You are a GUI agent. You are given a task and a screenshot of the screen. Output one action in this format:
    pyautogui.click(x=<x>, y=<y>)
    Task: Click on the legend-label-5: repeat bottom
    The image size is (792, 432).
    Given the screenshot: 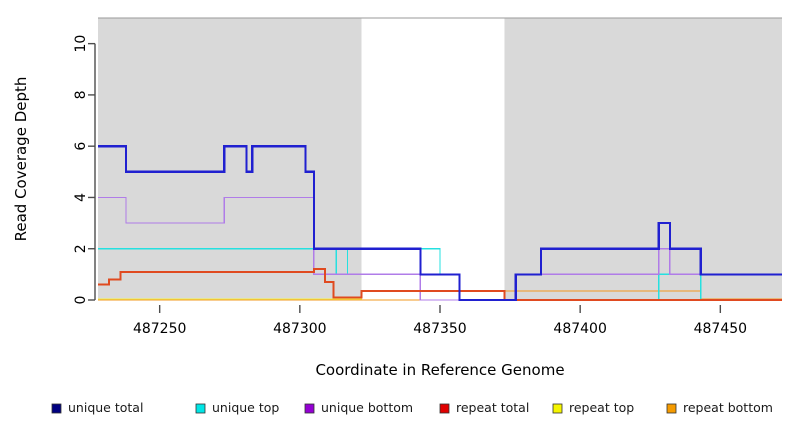 What is the action you would take?
    pyautogui.click(x=728, y=407)
    